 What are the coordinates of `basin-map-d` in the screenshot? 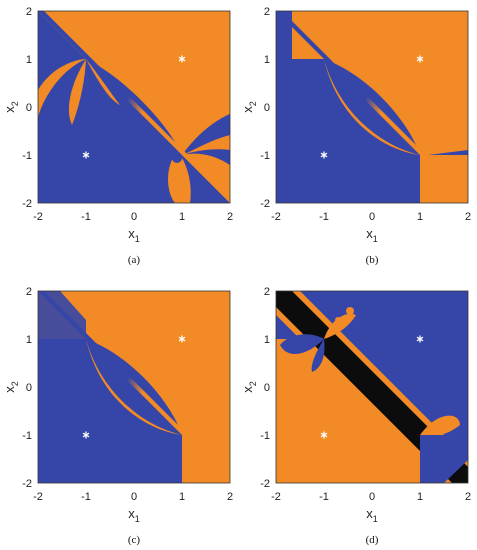 It's located at (372, 387).